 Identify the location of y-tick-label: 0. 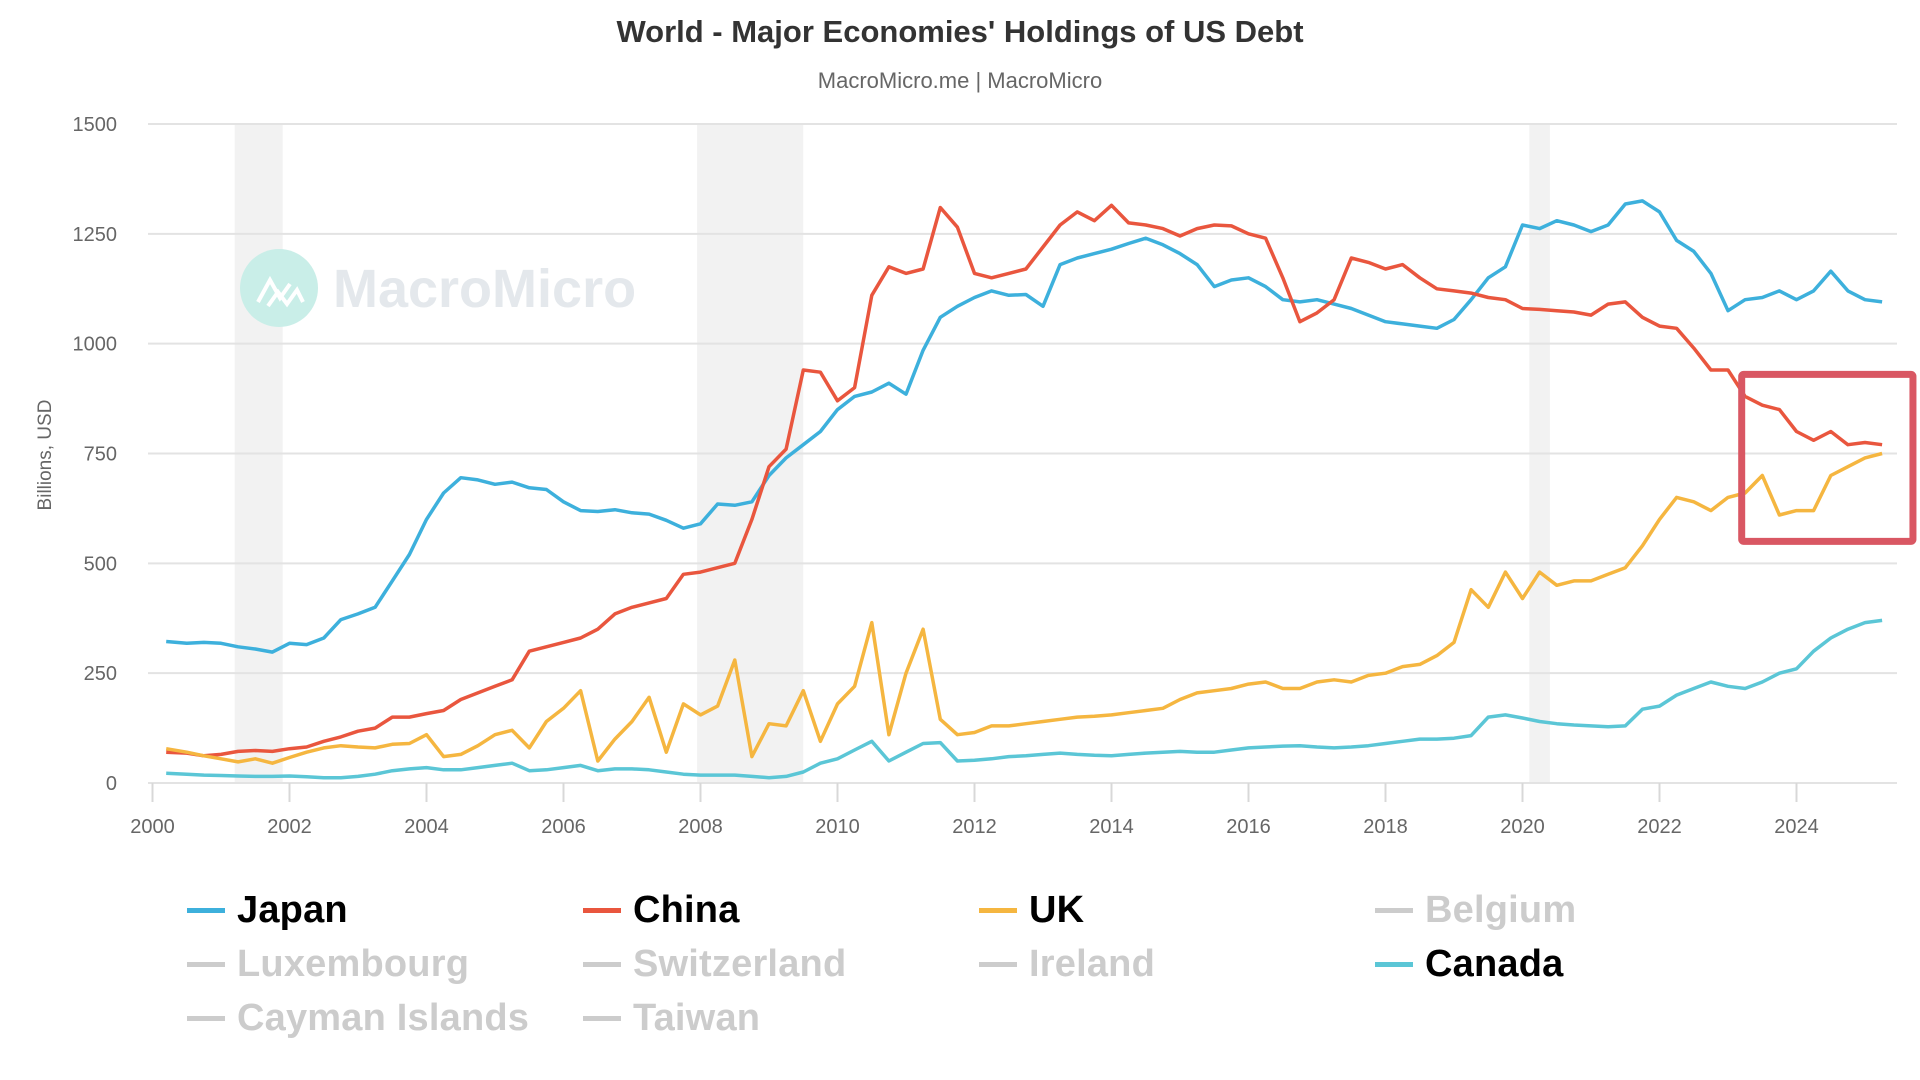
(111, 784).